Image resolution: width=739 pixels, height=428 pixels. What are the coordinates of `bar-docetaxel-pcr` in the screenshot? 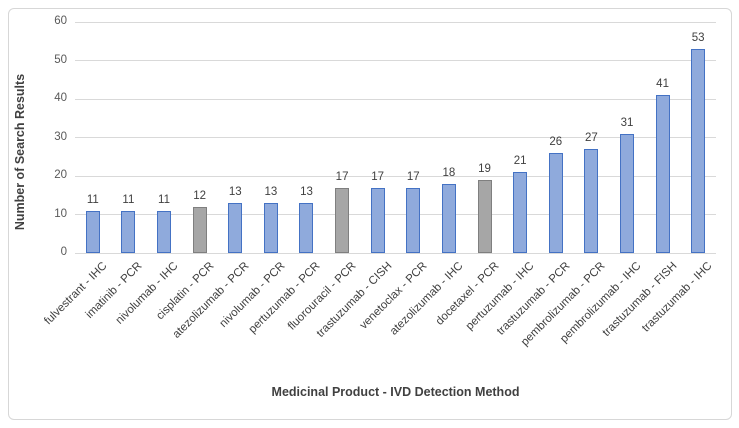 It's located at (484, 216).